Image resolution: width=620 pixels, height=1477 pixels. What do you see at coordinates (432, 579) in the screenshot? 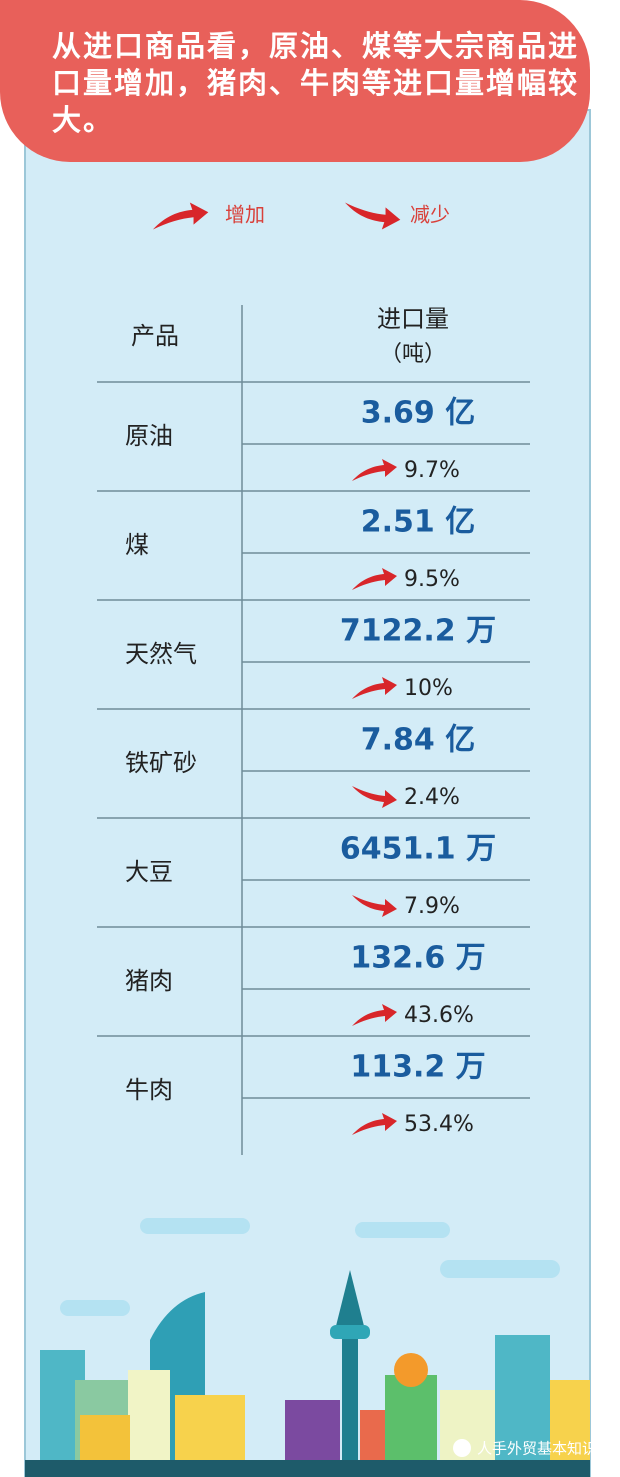
I see `change: 9.5%` at bounding box center [432, 579].